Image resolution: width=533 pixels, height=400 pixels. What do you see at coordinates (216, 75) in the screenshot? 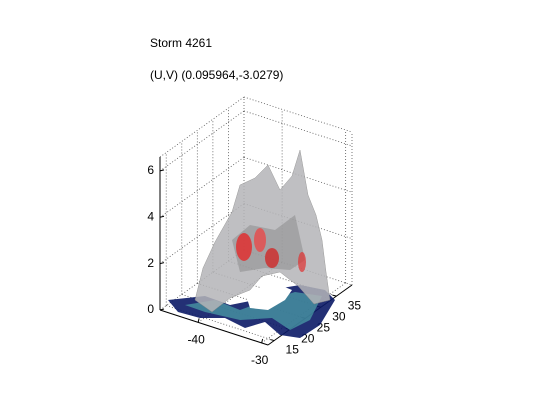
I see `chart-subtitle: (U,V) (0.095964,-3.0279)` at bounding box center [216, 75].